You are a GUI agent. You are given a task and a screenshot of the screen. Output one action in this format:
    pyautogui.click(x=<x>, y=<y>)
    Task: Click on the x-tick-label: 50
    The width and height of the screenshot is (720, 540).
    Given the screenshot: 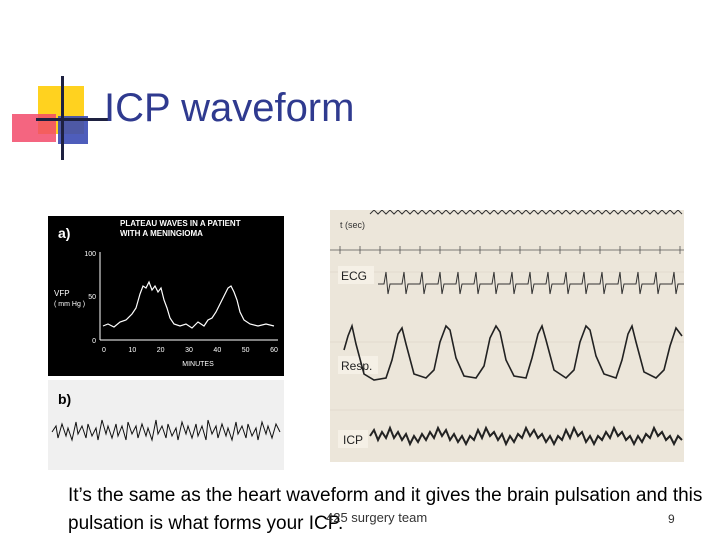 What is the action you would take?
    pyautogui.click(x=246, y=350)
    